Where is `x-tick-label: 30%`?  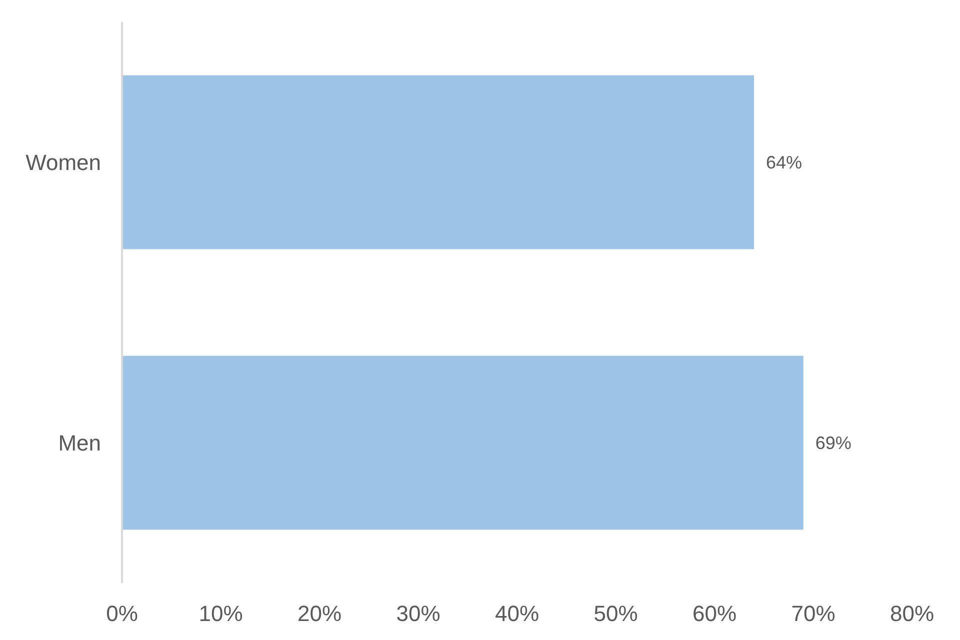
x-tick-label: 30% is located at coordinates (418, 613).